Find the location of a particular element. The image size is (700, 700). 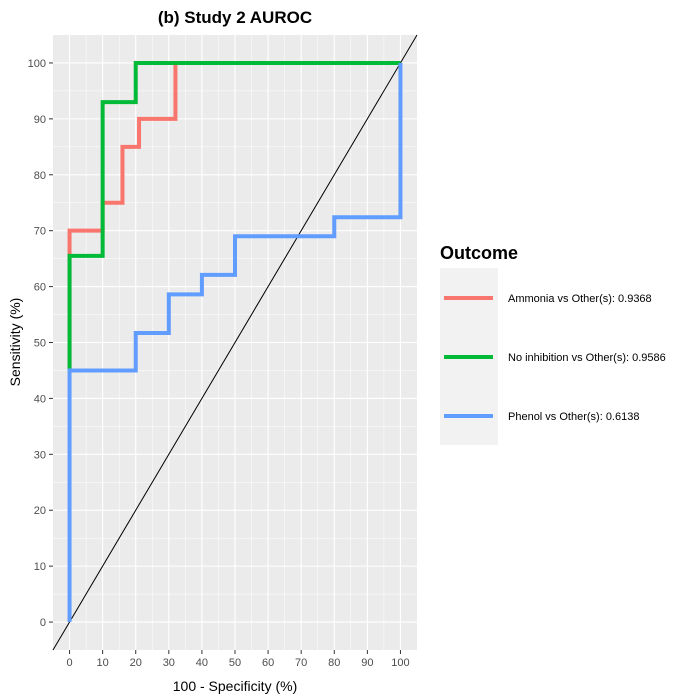

y-axis-ticks: 0 10 20 30 40 50 60 70 80 90 100 is located at coordinates (40, 343).